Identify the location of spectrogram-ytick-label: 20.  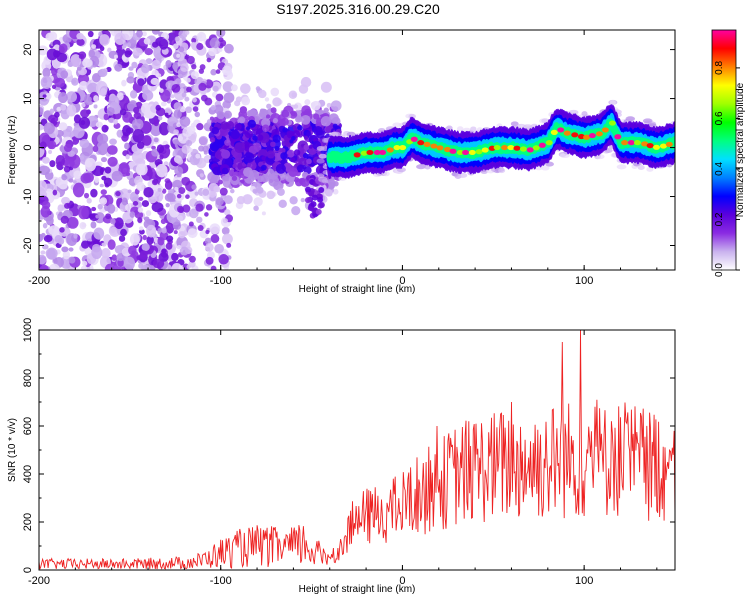
(28, 49).